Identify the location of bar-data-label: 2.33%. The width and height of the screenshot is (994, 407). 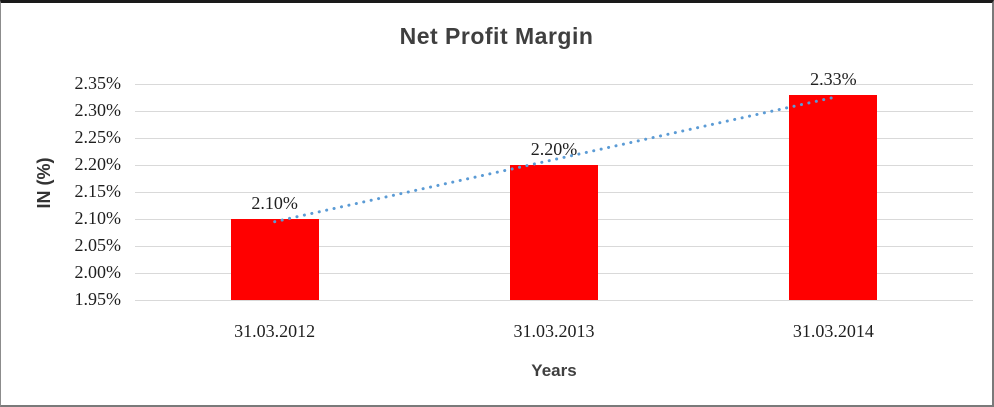
(833, 78).